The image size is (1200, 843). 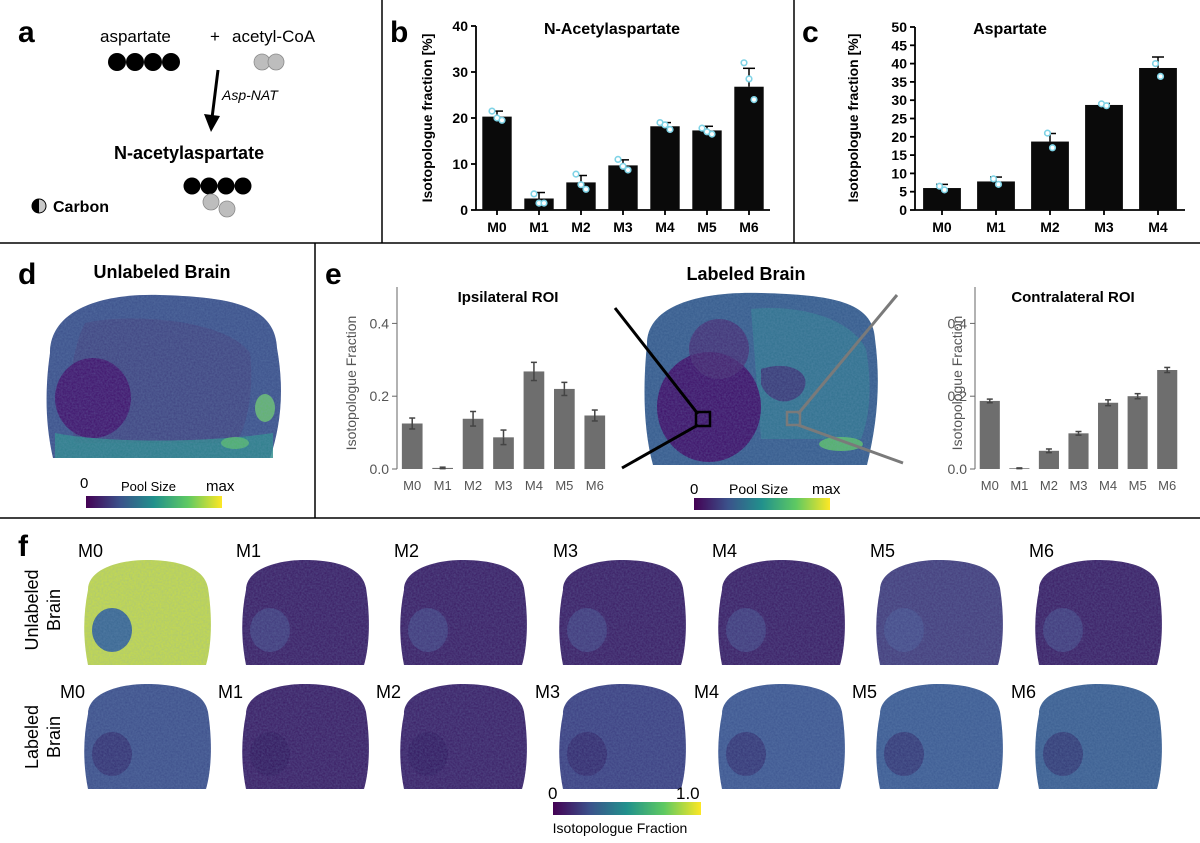 I want to click on labeled-brain-thumbnail-M5, so click(x=939, y=736).